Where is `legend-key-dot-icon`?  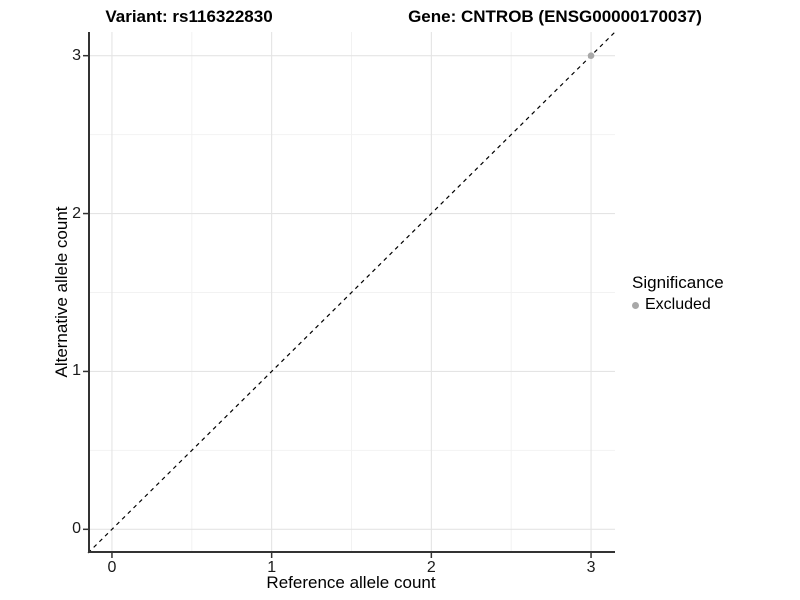 legend-key-dot-icon is located at coordinates (635, 305).